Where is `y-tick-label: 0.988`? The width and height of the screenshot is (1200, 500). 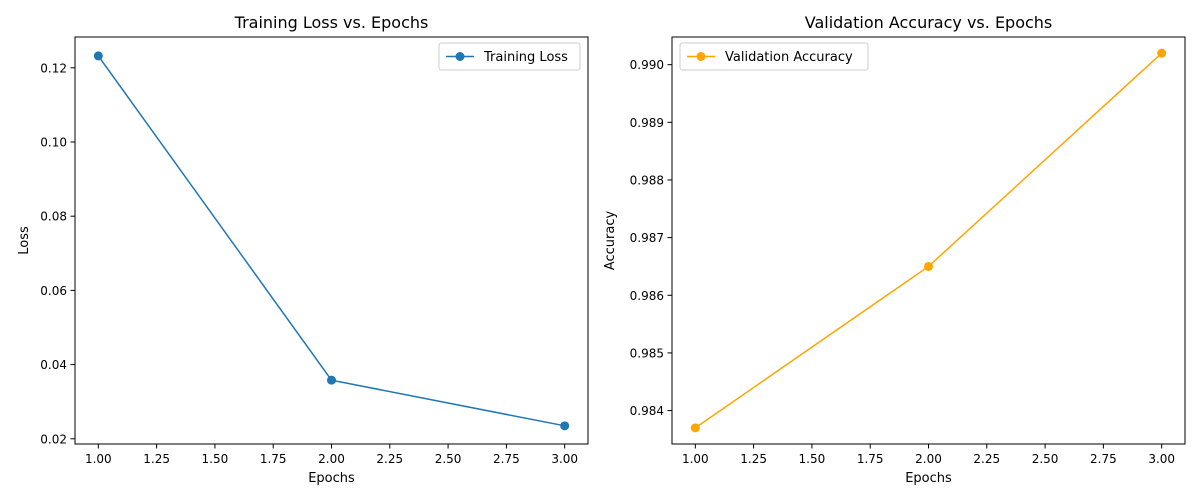 y-tick-label: 0.988 is located at coordinates (647, 180).